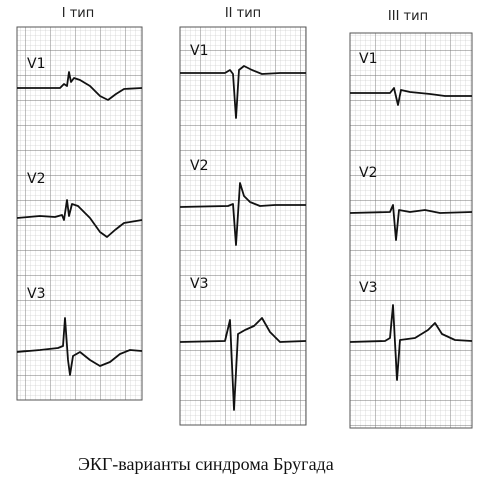 This screenshot has width=485, height=491. What do you see at coordinates (206, 464) in the screenshot?
I see `caption: ЭКГ-варианты синдрома Бругада` at bounding box center [206, 464].